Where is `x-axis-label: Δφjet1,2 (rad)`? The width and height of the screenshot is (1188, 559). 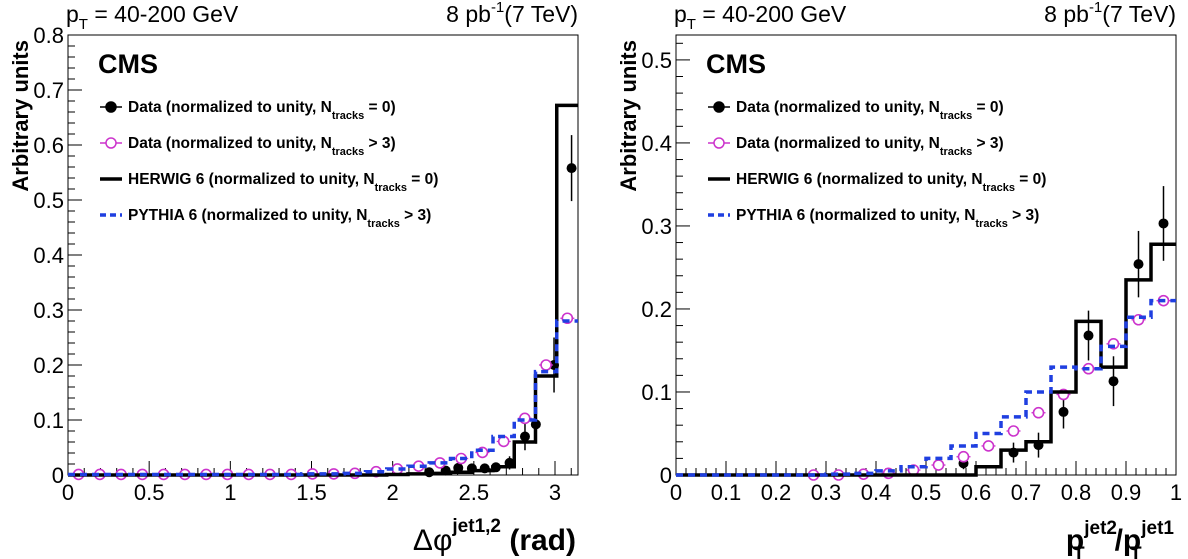 x-axis-label: Δφjet1,2 (rad) is located at coordinates (494, 536).